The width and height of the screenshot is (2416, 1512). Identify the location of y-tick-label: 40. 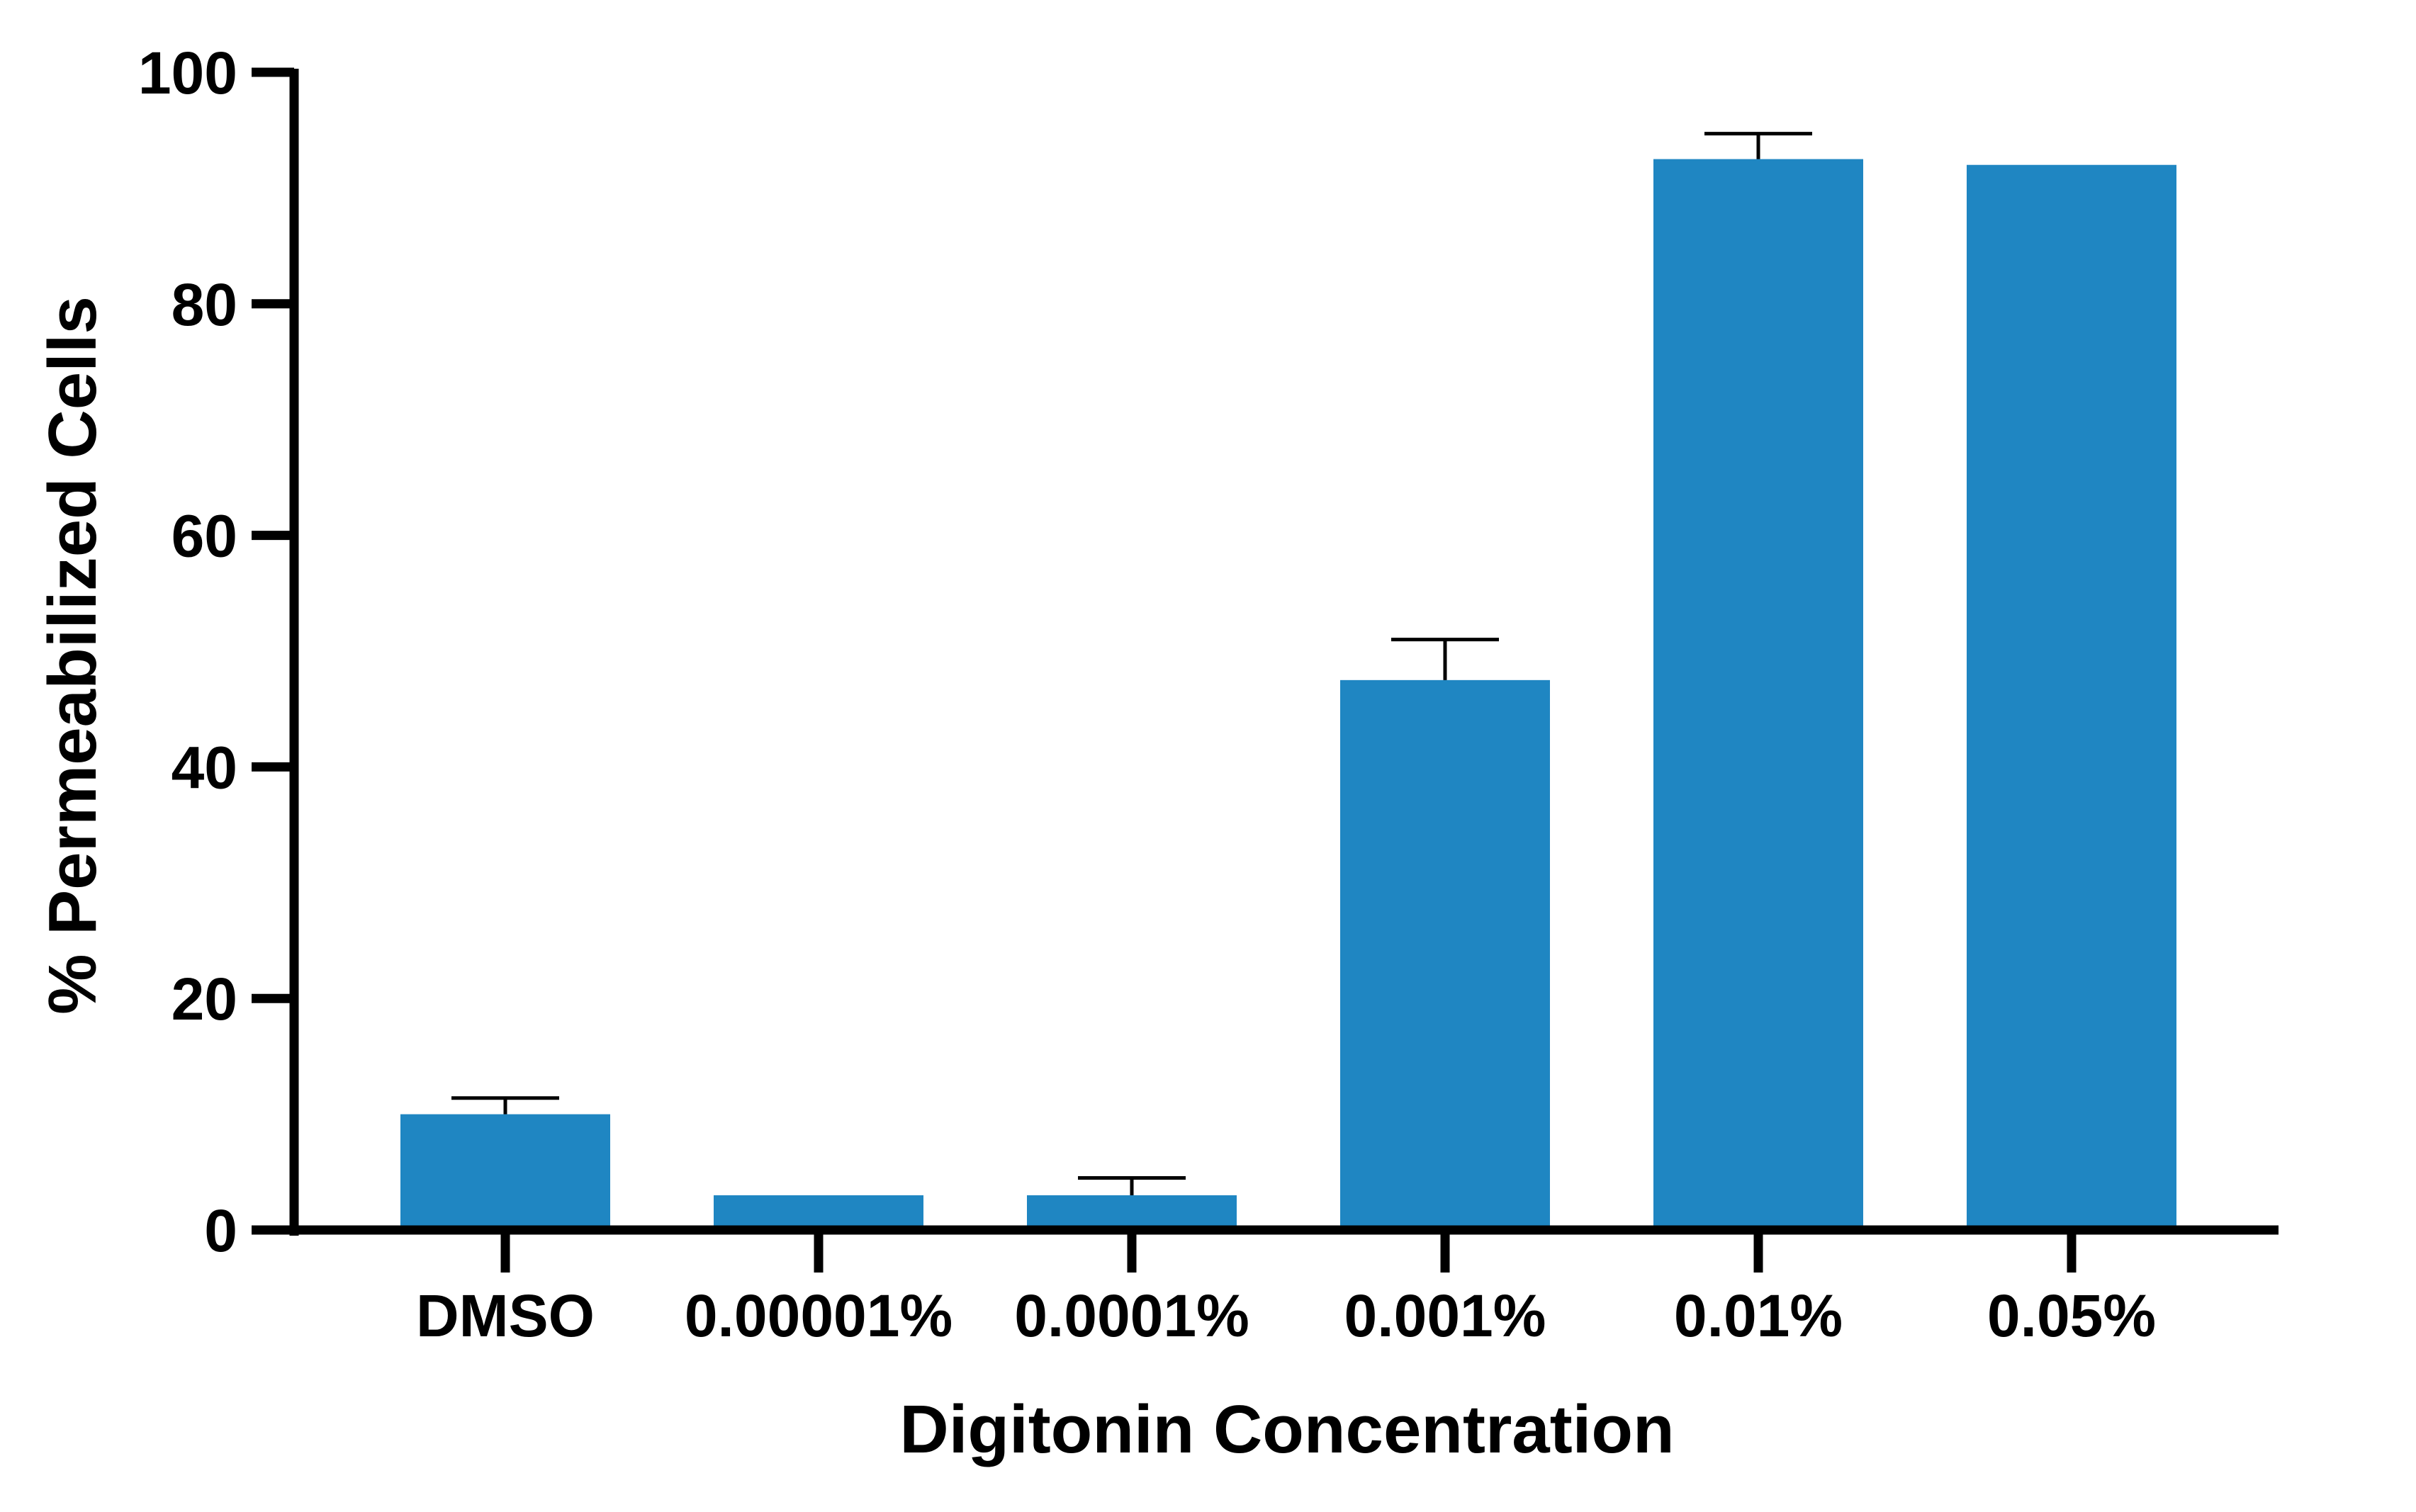
(205, 767).